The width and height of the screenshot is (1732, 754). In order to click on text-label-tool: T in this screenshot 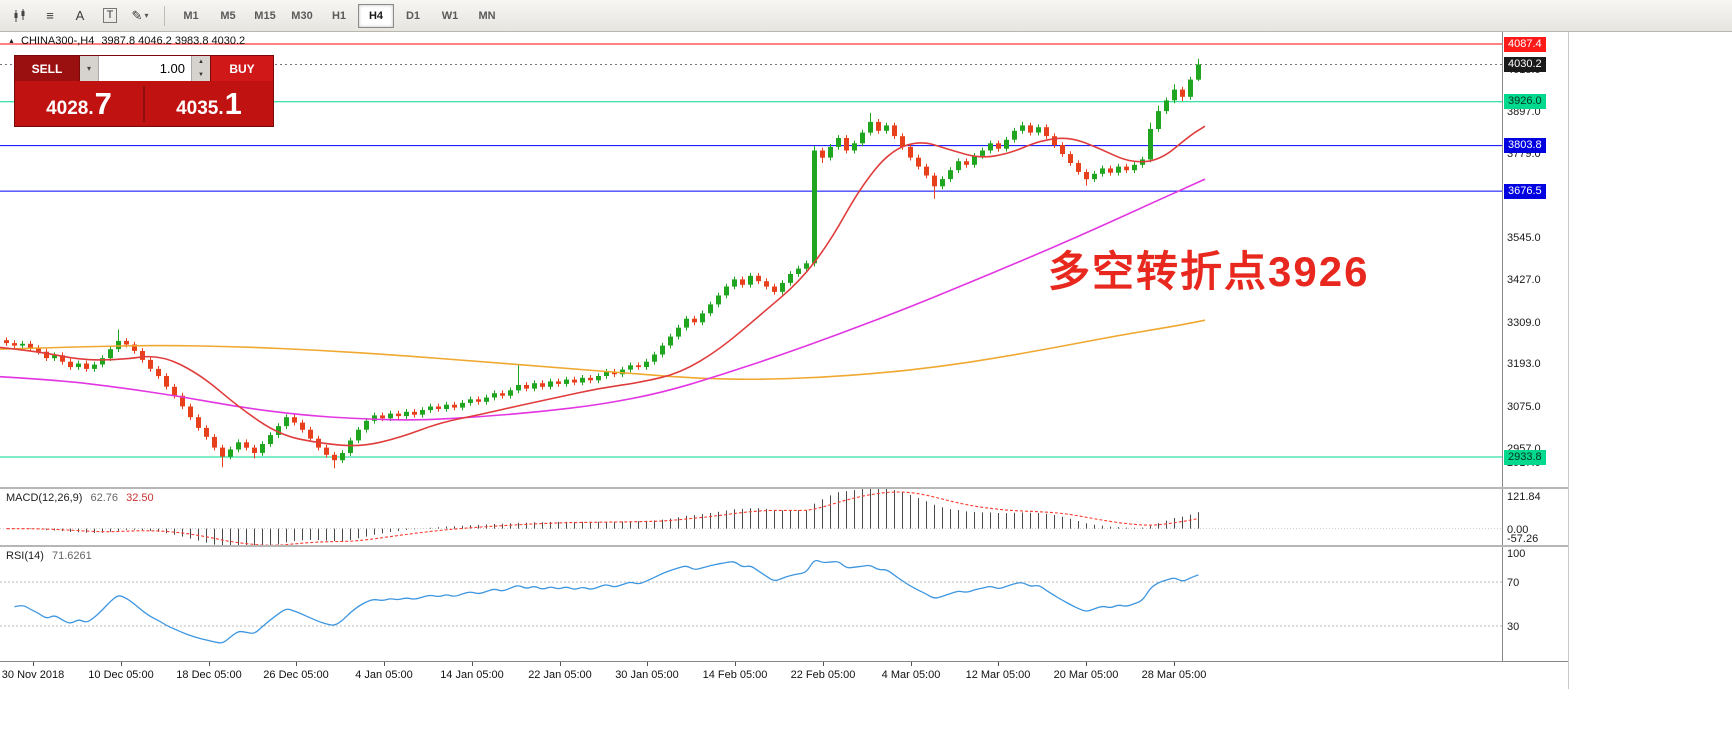, I will do `click(110, 16)`.